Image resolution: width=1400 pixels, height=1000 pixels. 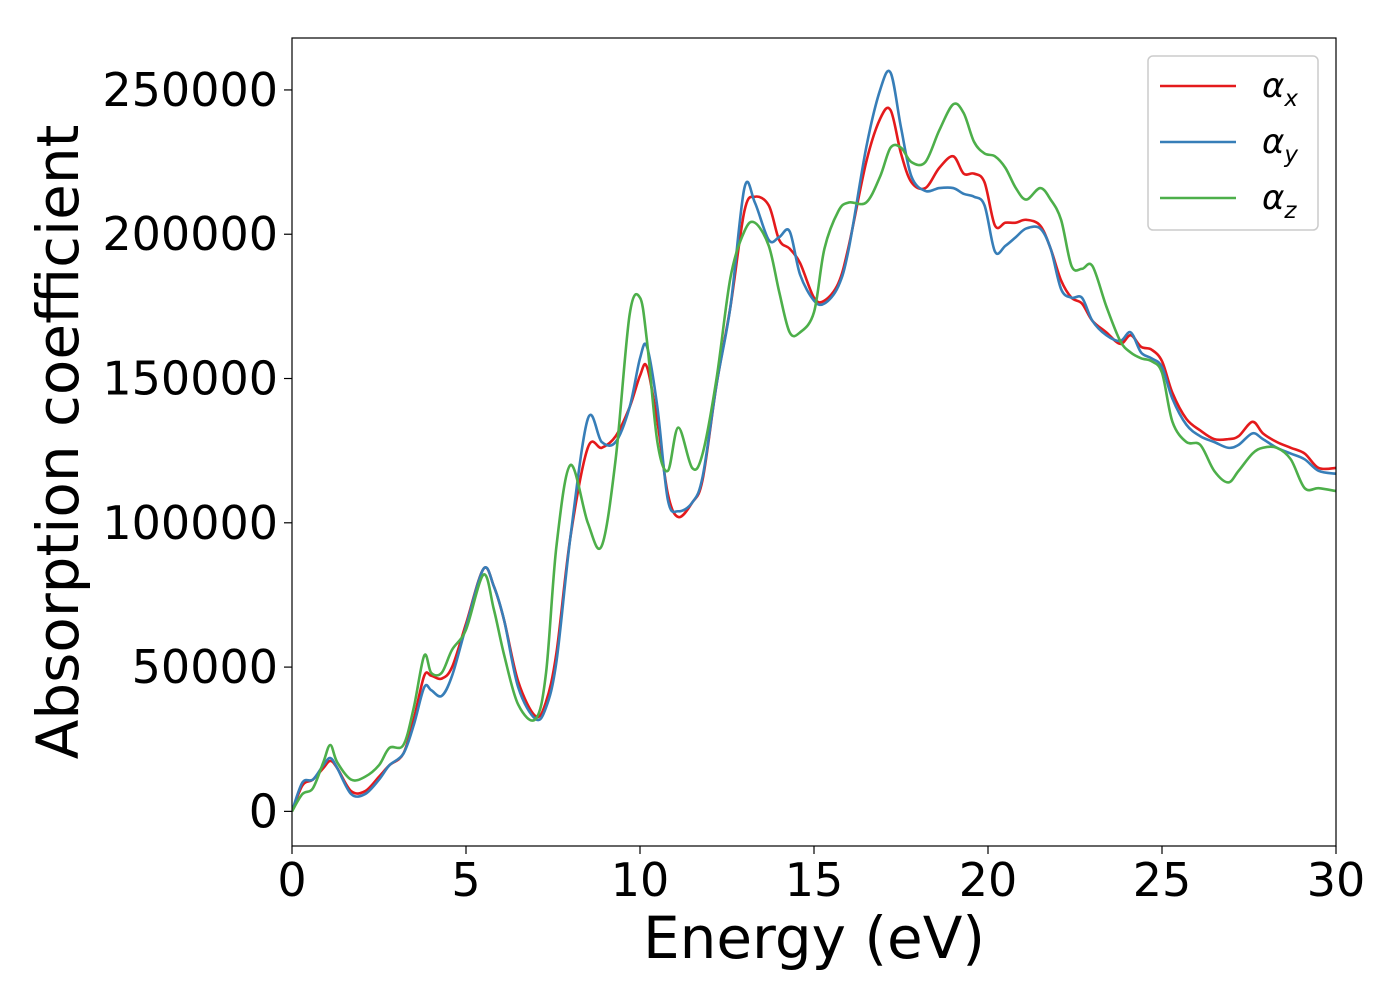 What do you see at coordinates (190, 379) in the screenshot?
I see `y-tick-label: 150000` at bounding box center [190, 379].